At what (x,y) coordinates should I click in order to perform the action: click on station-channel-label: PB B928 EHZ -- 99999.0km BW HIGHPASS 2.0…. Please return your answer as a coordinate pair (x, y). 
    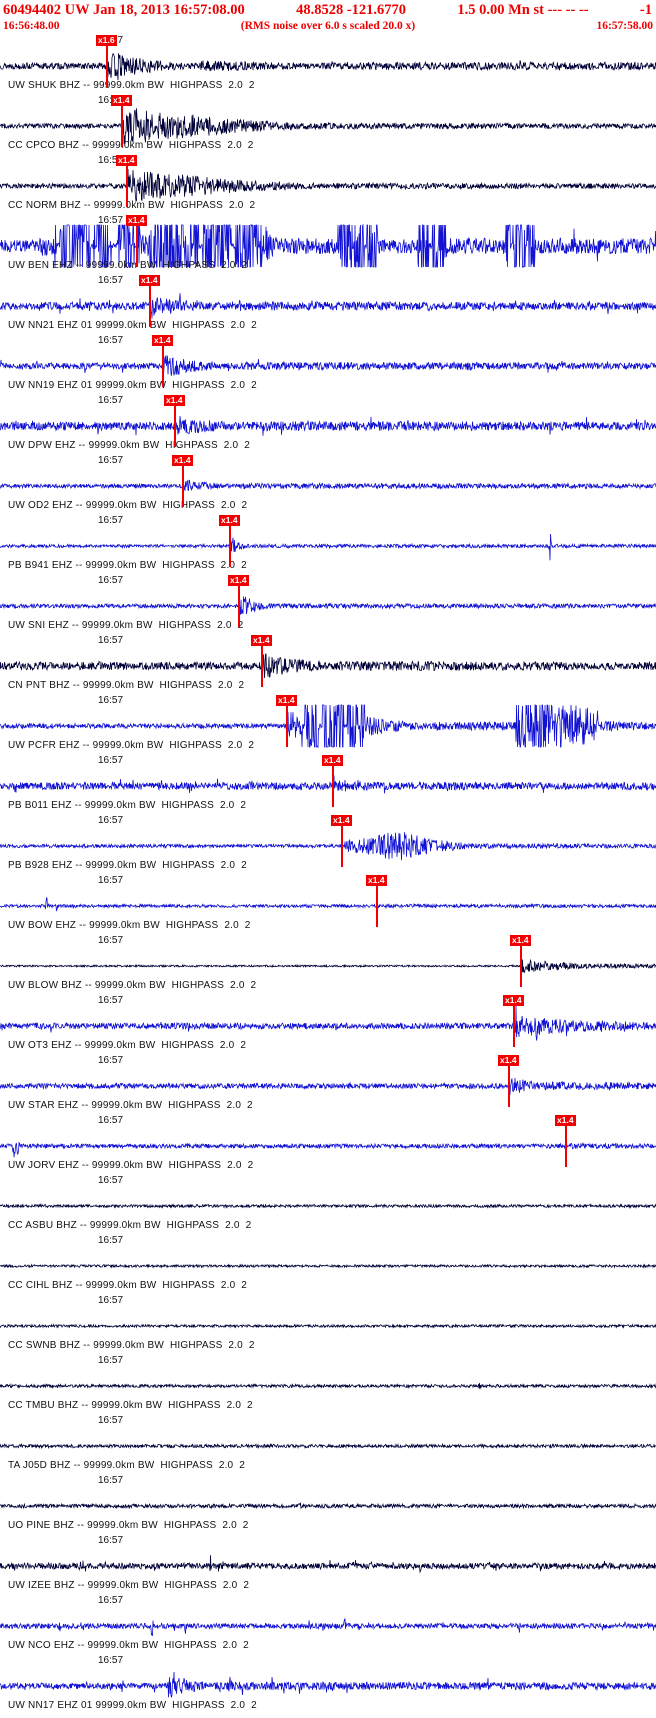
    Looking at the image, I should click on (127, 865).